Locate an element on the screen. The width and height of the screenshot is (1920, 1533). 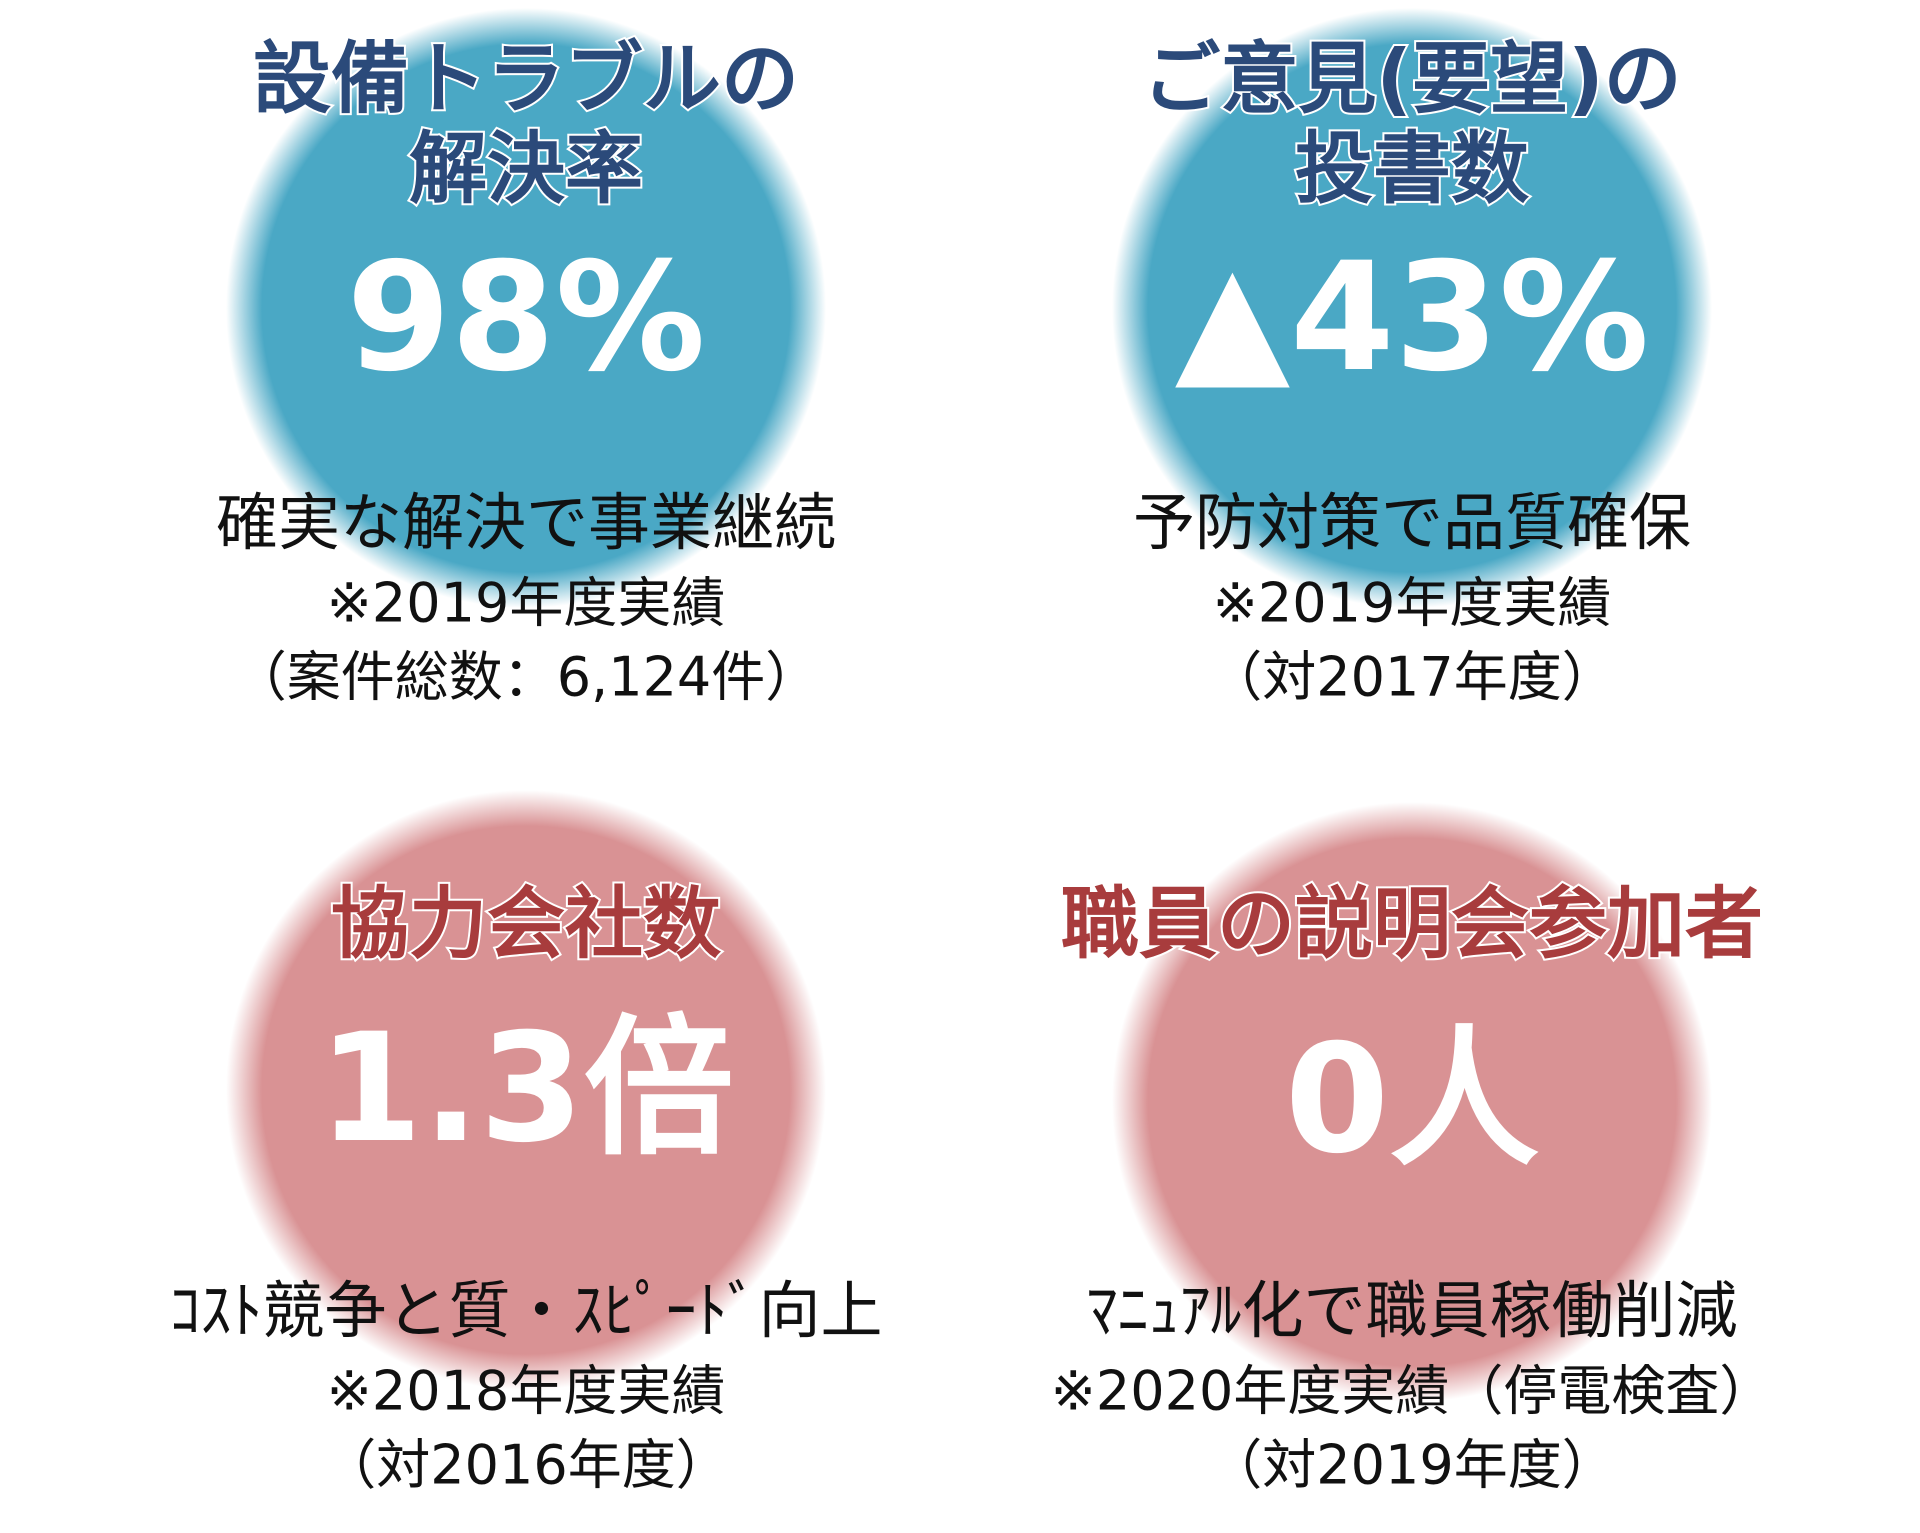
panel-note: （案件総数：6,124件） is located at coordinates (526, 677).